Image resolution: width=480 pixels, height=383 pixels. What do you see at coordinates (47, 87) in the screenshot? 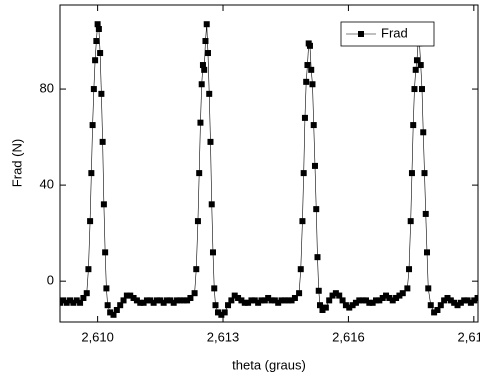
I see `y-tick-label: 80` at bounding box center [47, 87].